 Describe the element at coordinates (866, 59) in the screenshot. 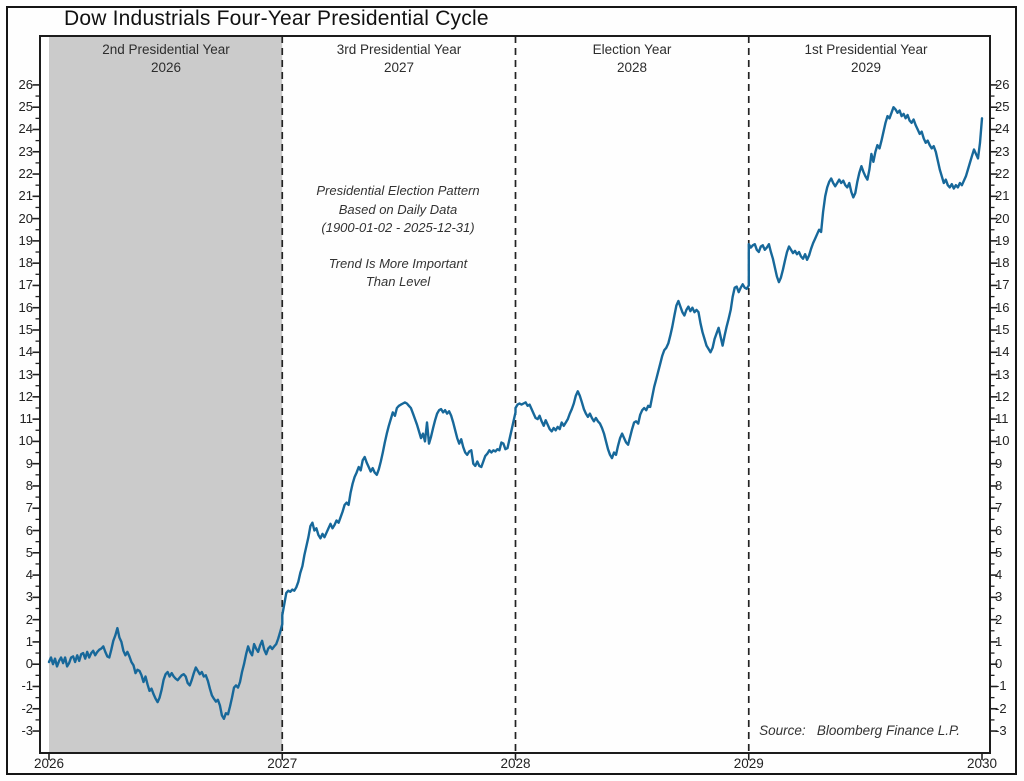

I see `section-header-1st-presidential-year: 1st Presidential Year 2029` at that location.